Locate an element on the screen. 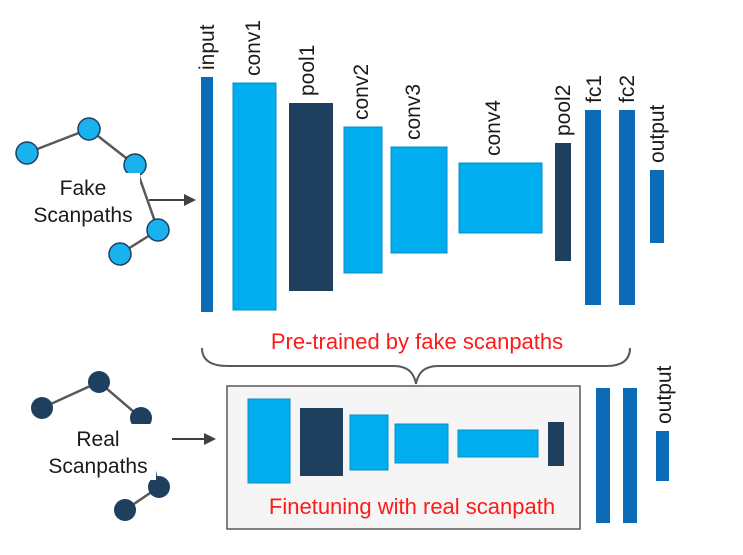 Image resolution: width=743 pixels, height=555 pixels. real-scanpath-label-line2: Scanpaths is located at coordinates (97, 466).